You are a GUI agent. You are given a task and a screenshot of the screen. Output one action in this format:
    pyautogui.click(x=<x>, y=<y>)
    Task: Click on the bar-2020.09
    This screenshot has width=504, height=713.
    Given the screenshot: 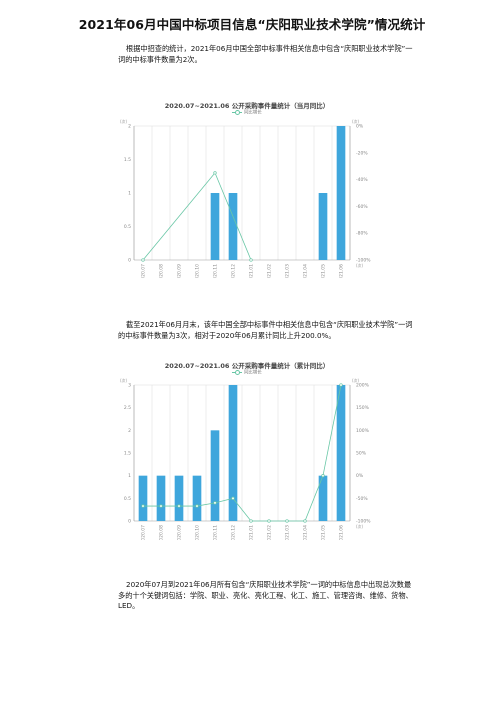 What is the action you would take?
    pyautogui.click(x=179, y=498)
    